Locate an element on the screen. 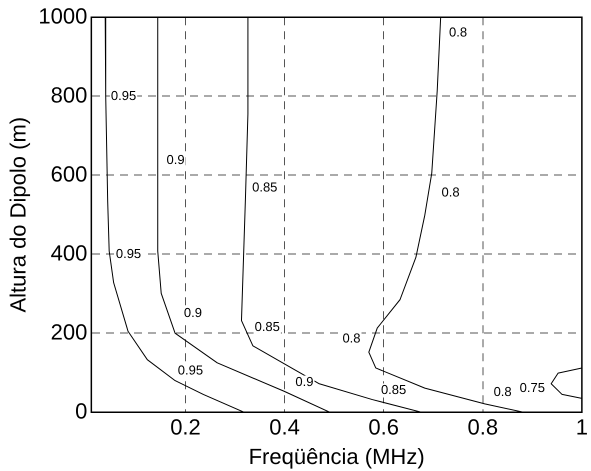 The width and height of the screenshot is (591, 471). x-tick-label: 0.2 is located at coordinates (185, 427).